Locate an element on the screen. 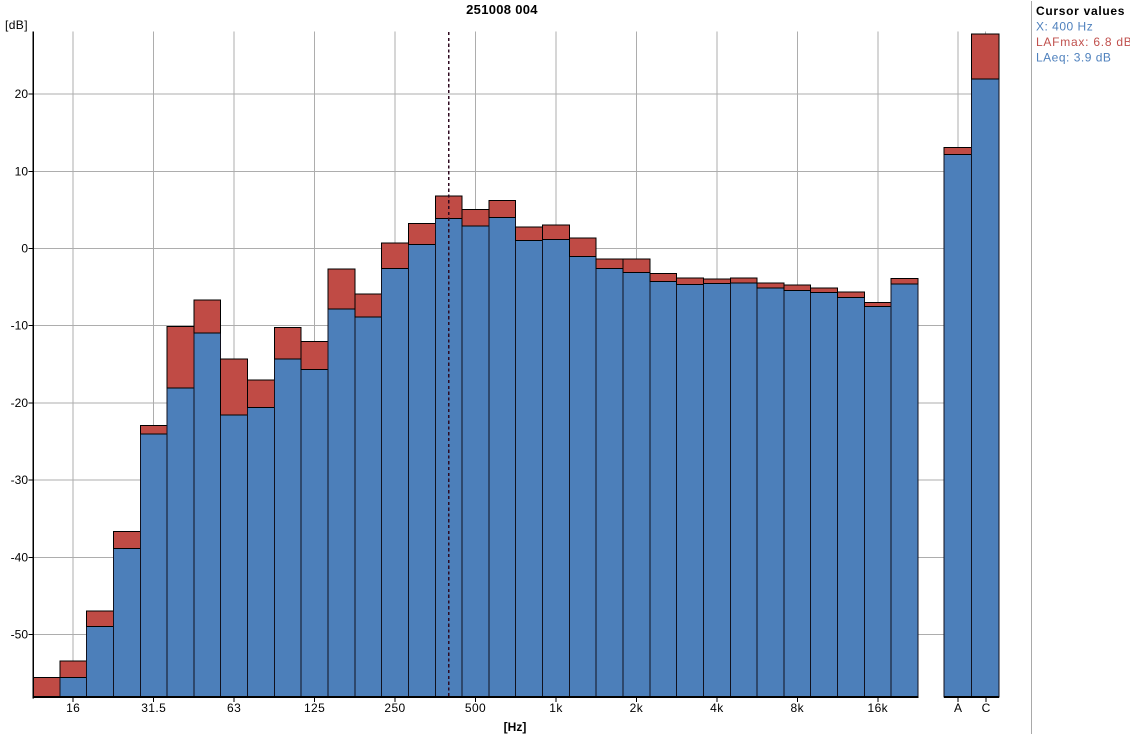  svg-text: A is located at coordinates (958, 708).